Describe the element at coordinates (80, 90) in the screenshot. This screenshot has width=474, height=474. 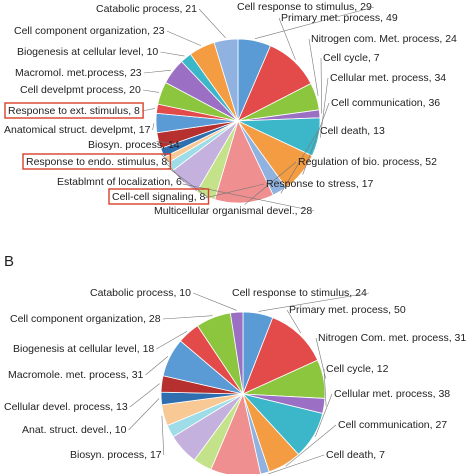
I see `slice-label-cell-develpmt-process: Cell develpmt process, 20` at that location.